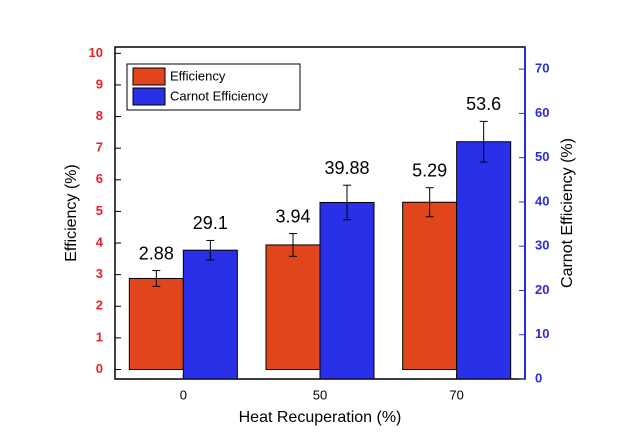 The width and height of the screenshot is (642, 439). What do you see at coordinates (99, 83) in the screenshot?
I see `y-tick-label: 9` at bounding box center [99, 83].